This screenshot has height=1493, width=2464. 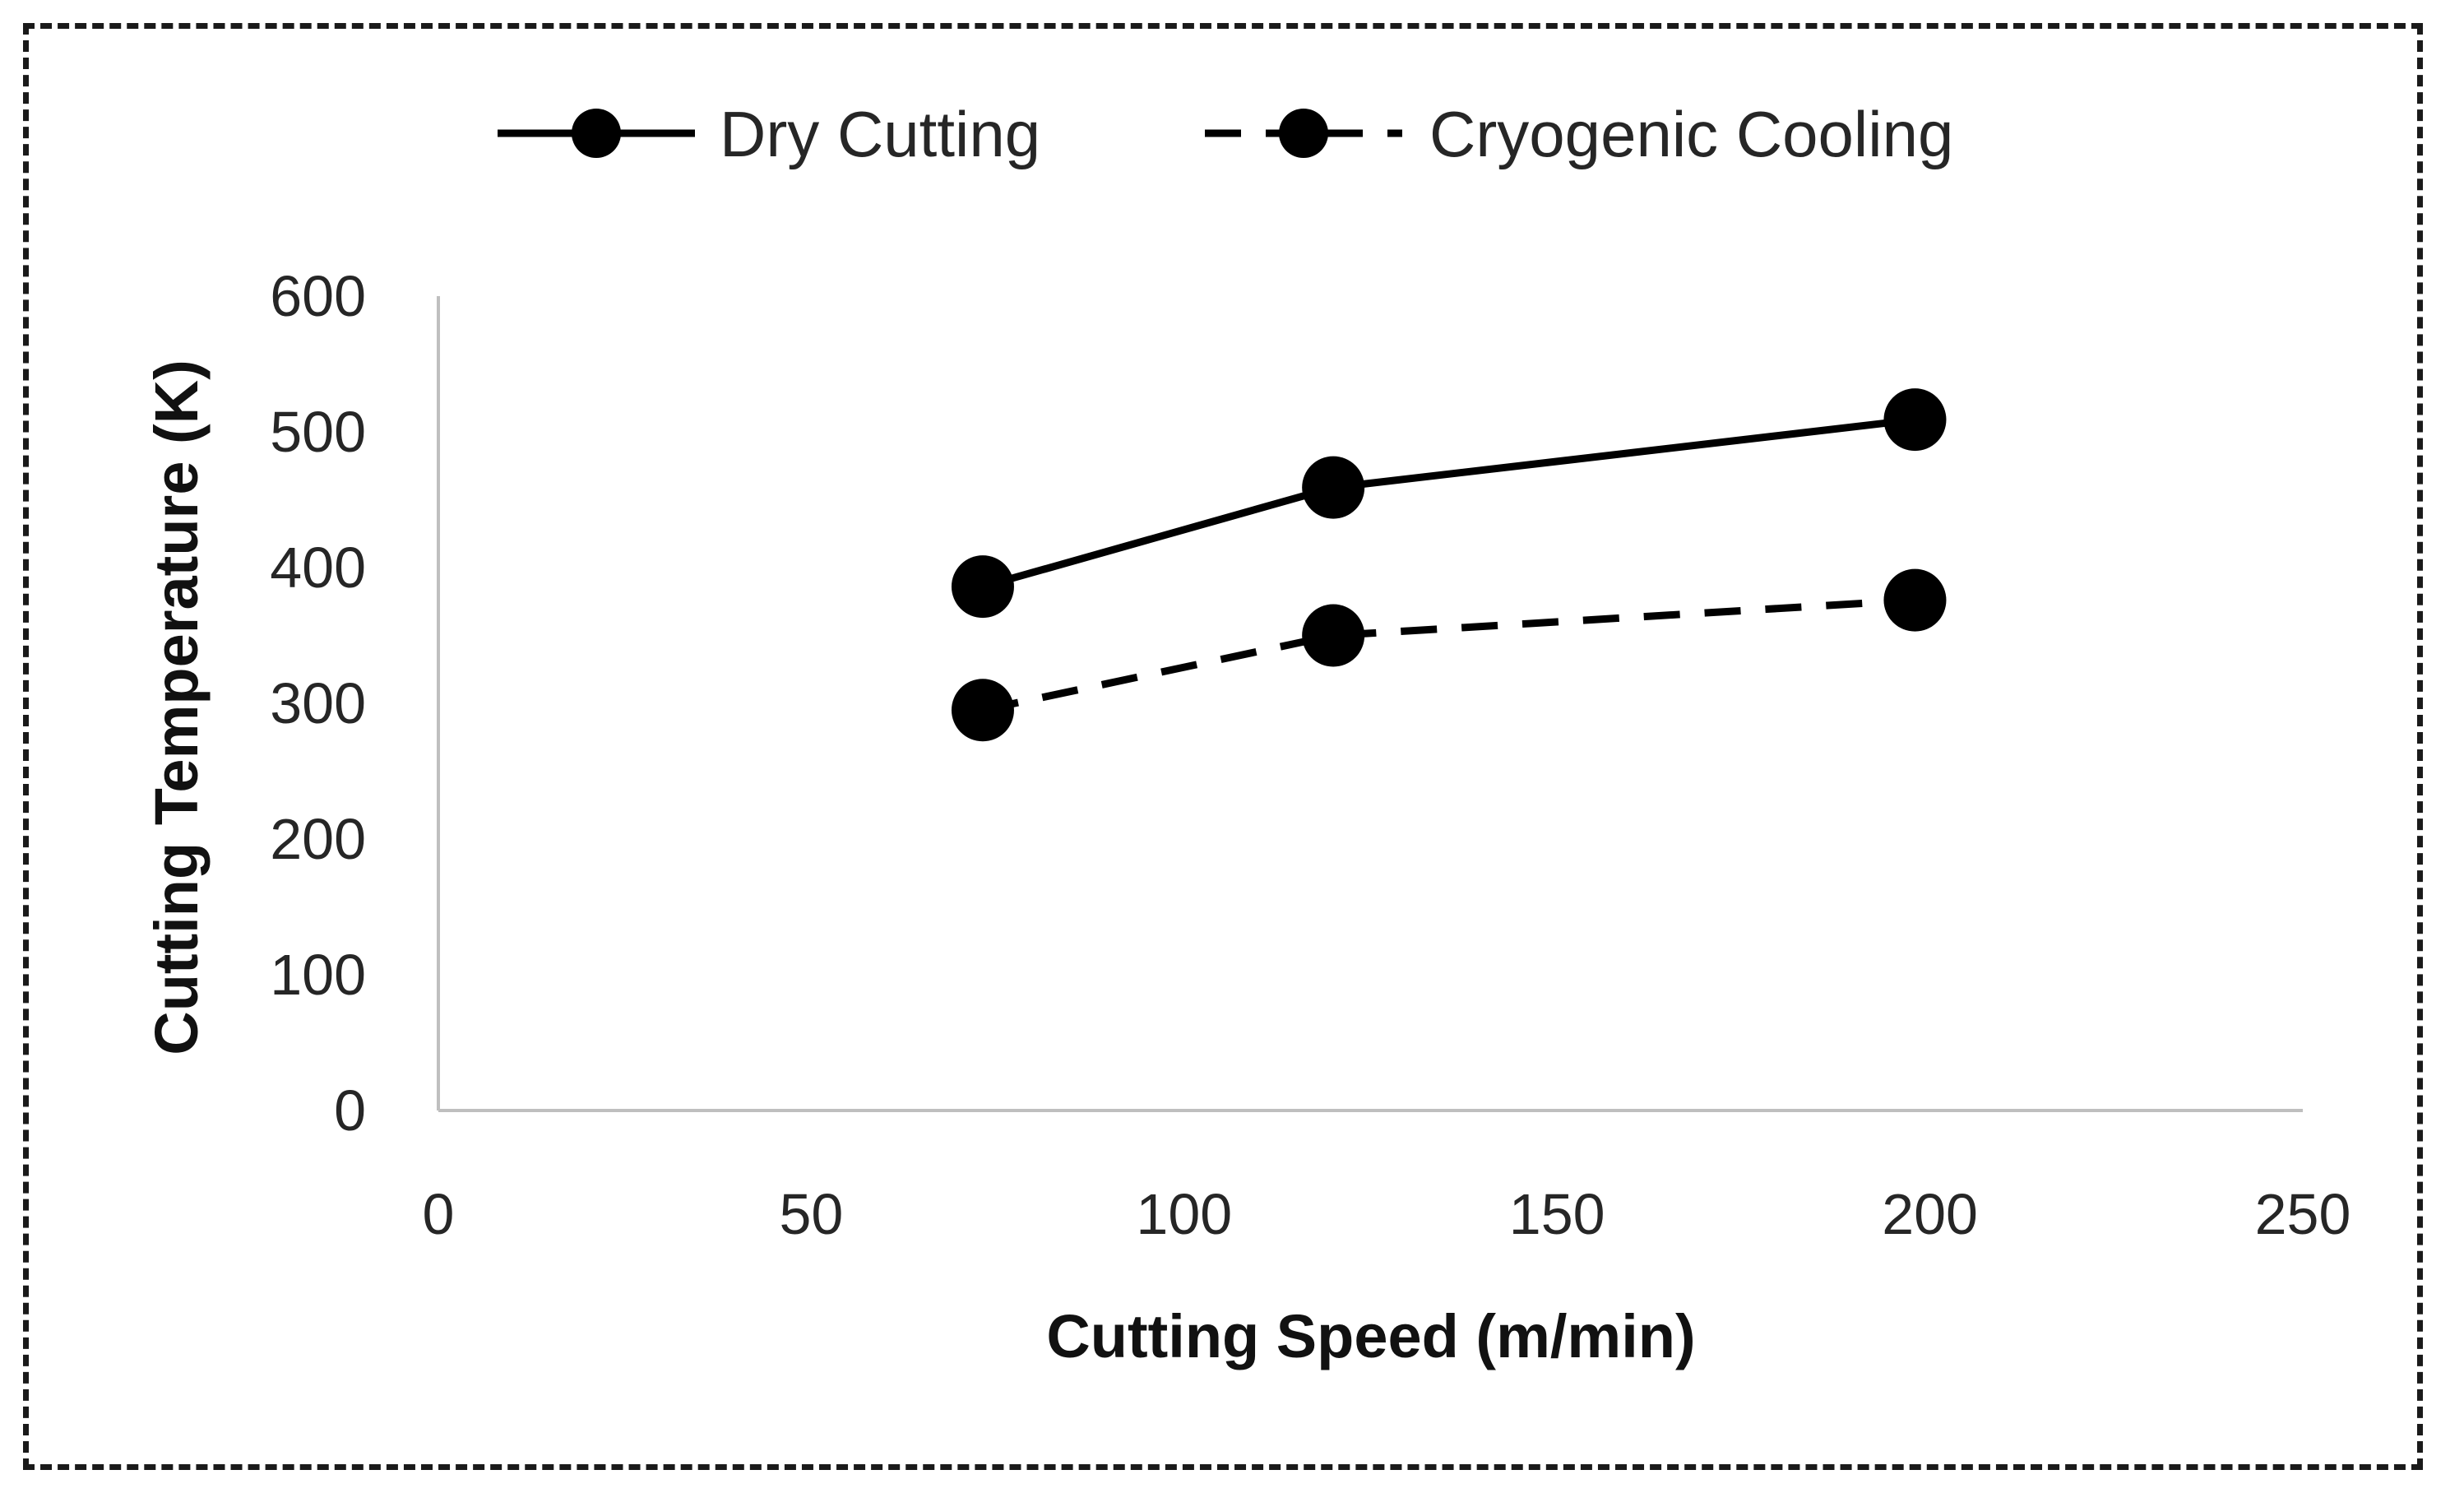 I want to click on legend-item-dry-cutting: Dry Cutting, so click(x=769, y=134).